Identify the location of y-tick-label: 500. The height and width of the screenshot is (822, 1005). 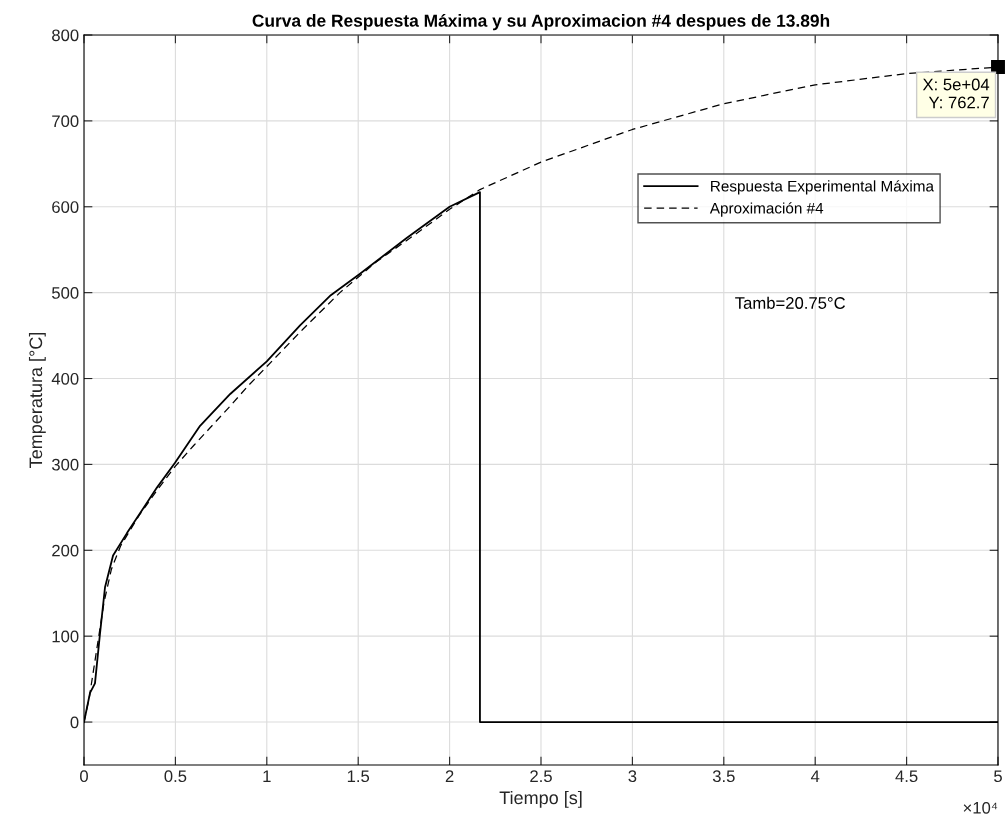
(65, 293).